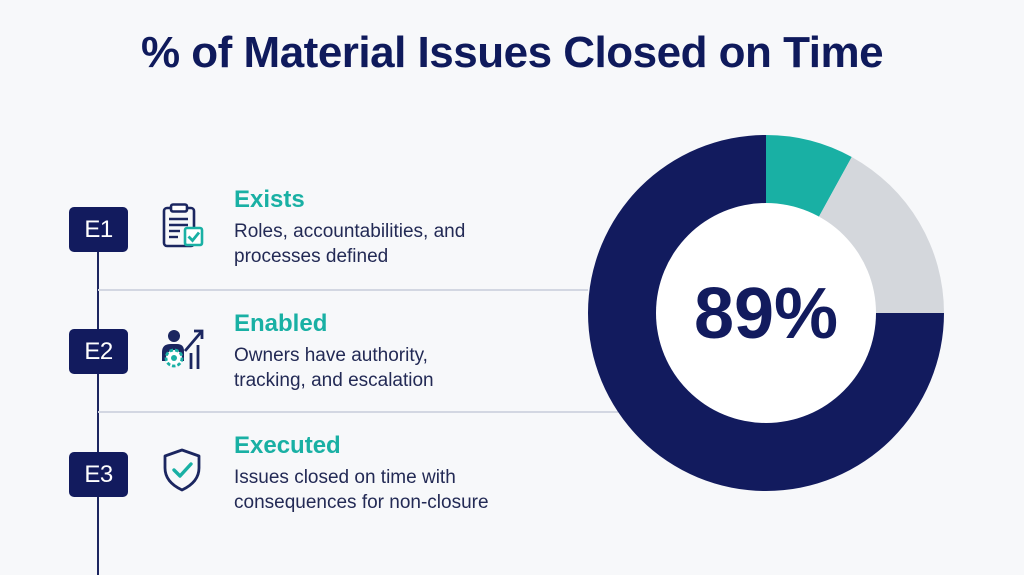 This screenshot has width=1024, height=575. Describe the element at coordinates (183, 349) in the screenshot. I see `people-growth-icon` at that location.